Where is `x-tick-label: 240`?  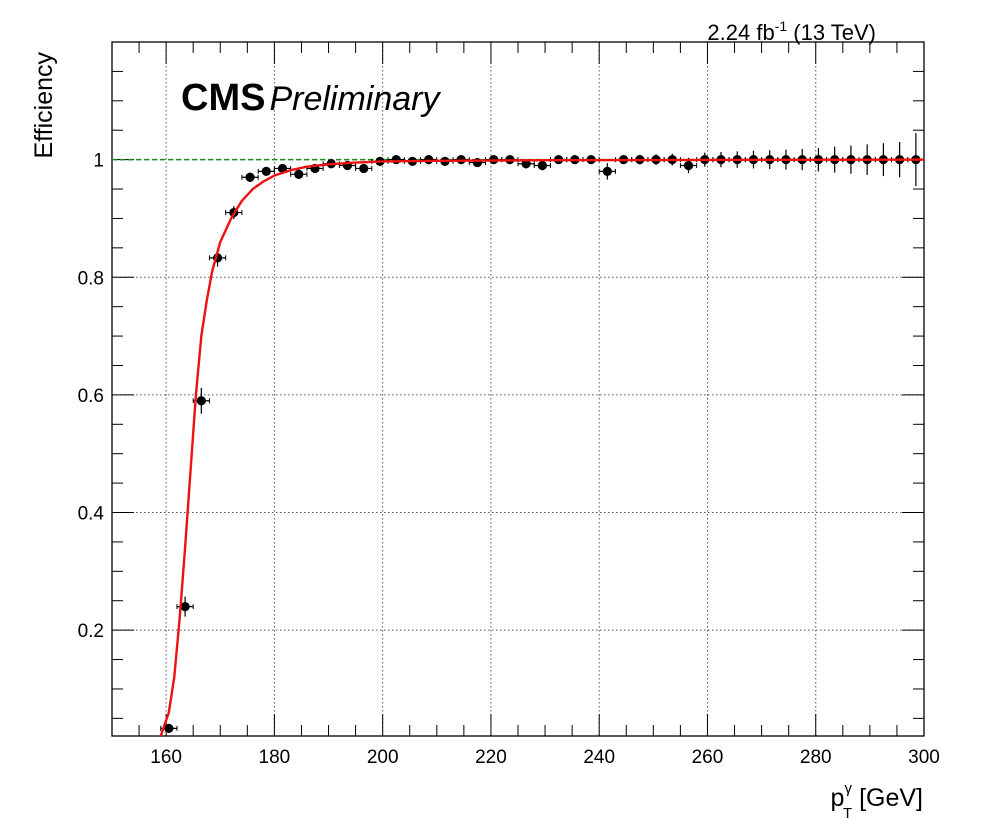 x-tick-label: 240 is located at coordinates (599, 757).